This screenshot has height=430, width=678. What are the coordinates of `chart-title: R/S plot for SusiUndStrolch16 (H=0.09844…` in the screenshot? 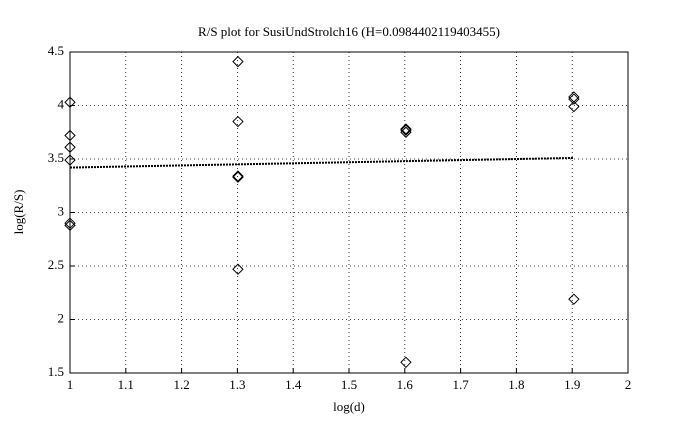 It's located at (349, 31).